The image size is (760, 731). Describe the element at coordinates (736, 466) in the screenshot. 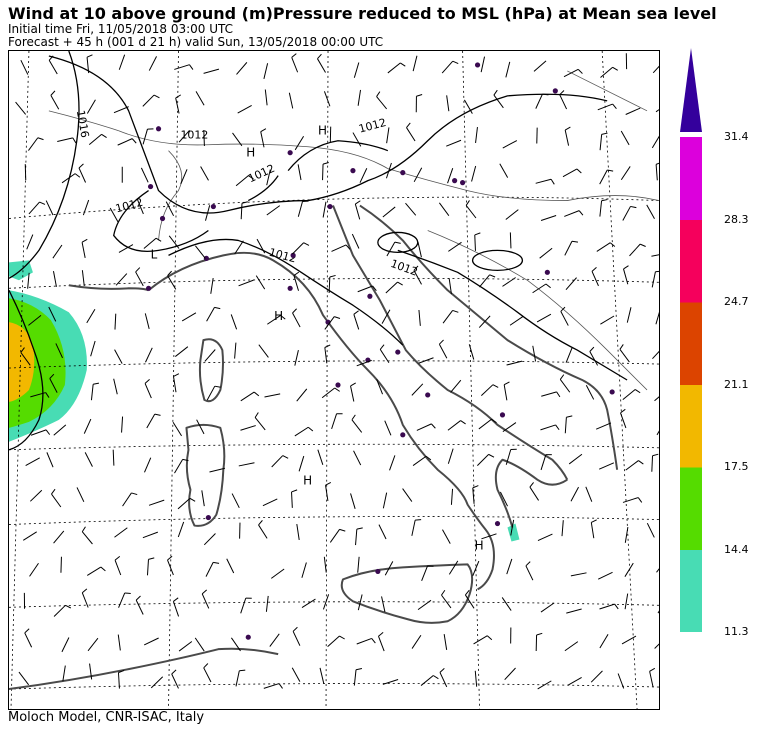

I see `colorbar-tick-label: 17.5` at that location.